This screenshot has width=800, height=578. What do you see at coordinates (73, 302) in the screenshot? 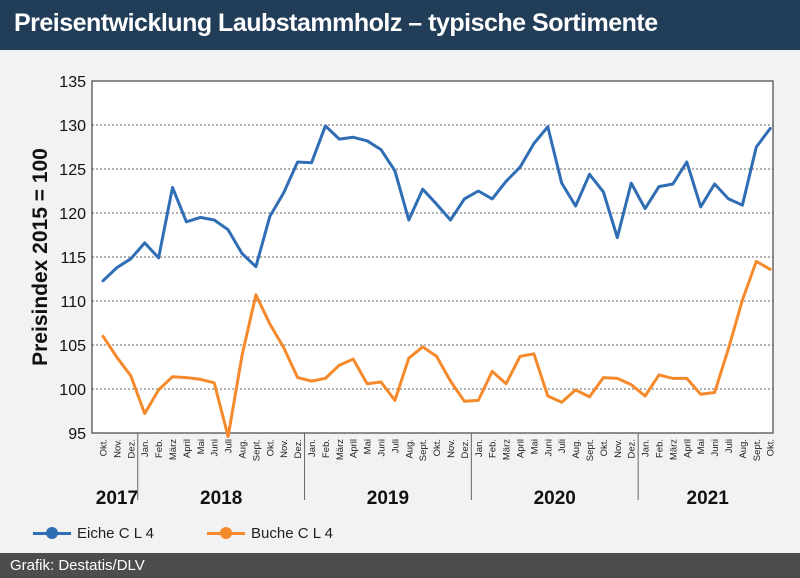
I see `y-tick-label: 110` at bounding box center [73, 302].